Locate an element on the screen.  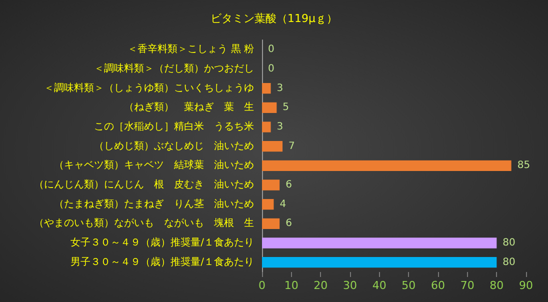
x-tick-label: 50 is located at coordinates (409, 285).